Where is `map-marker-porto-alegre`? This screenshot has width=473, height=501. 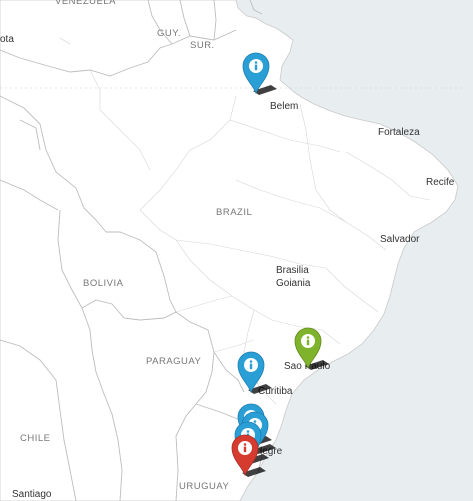 map-marker-porto-alegre is located at coordinates (248, 455).